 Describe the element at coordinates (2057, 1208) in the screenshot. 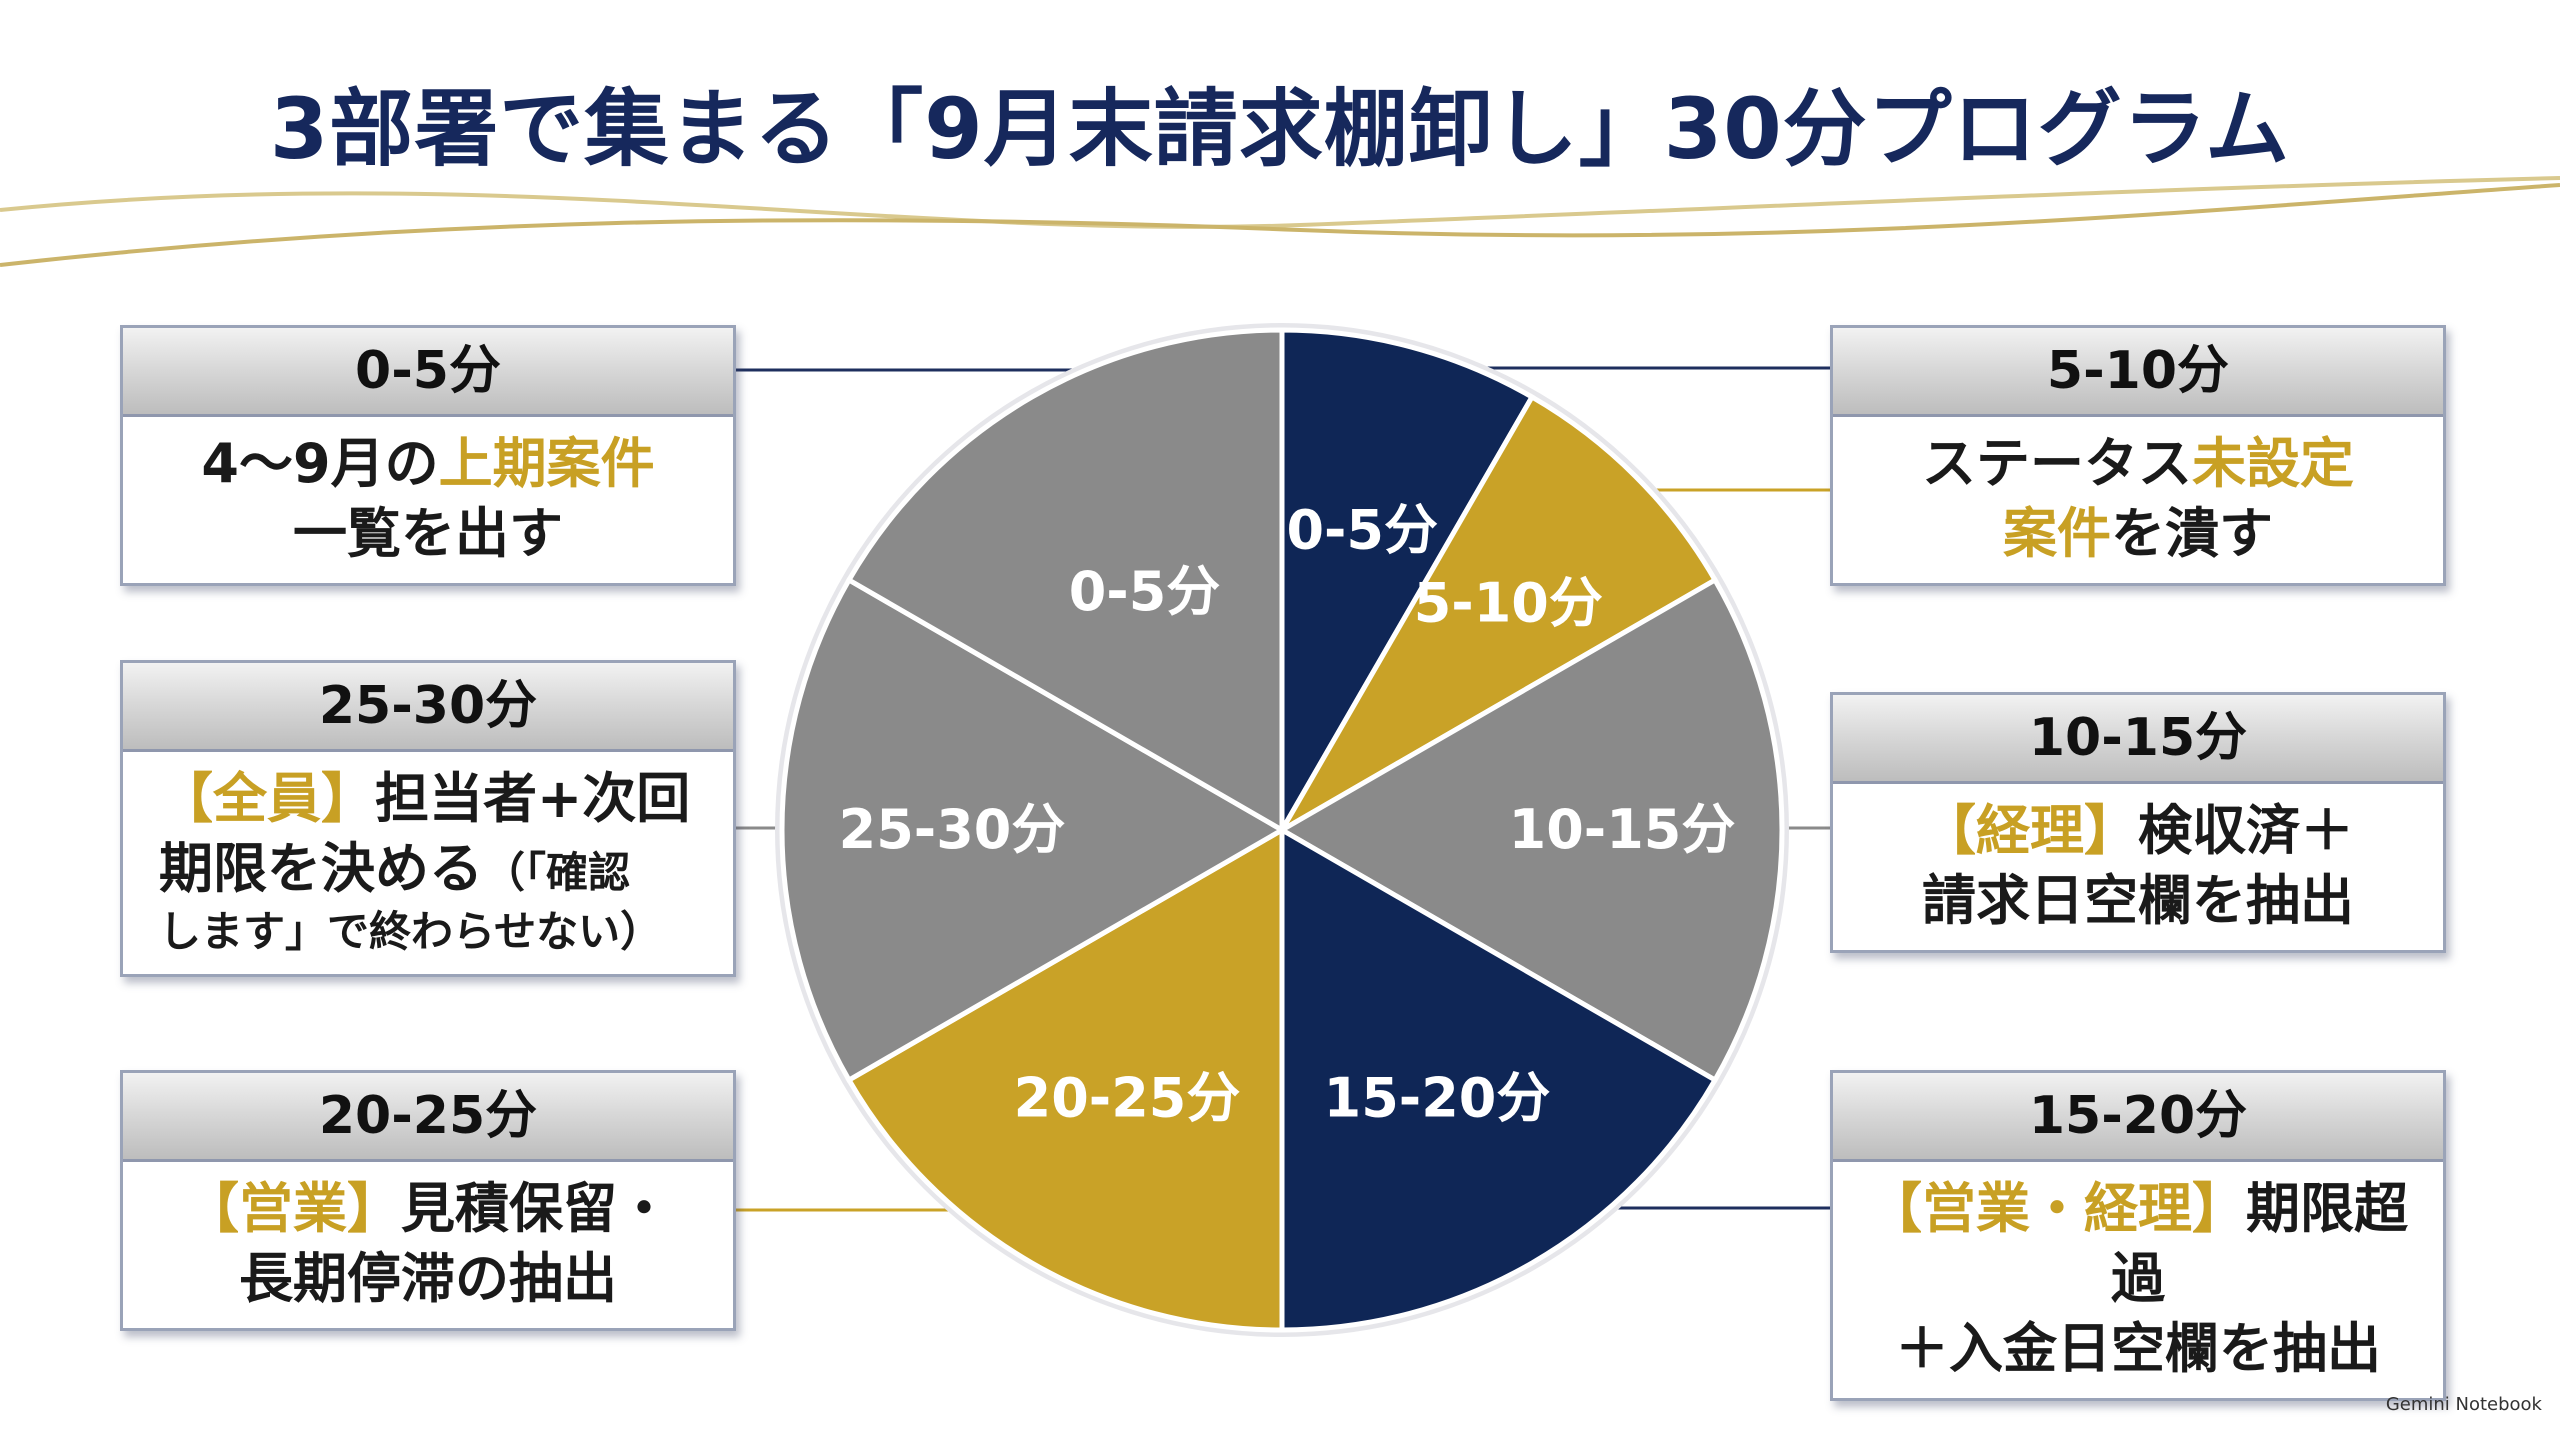

I see `card-tag: 【営業・経理】` at that location.